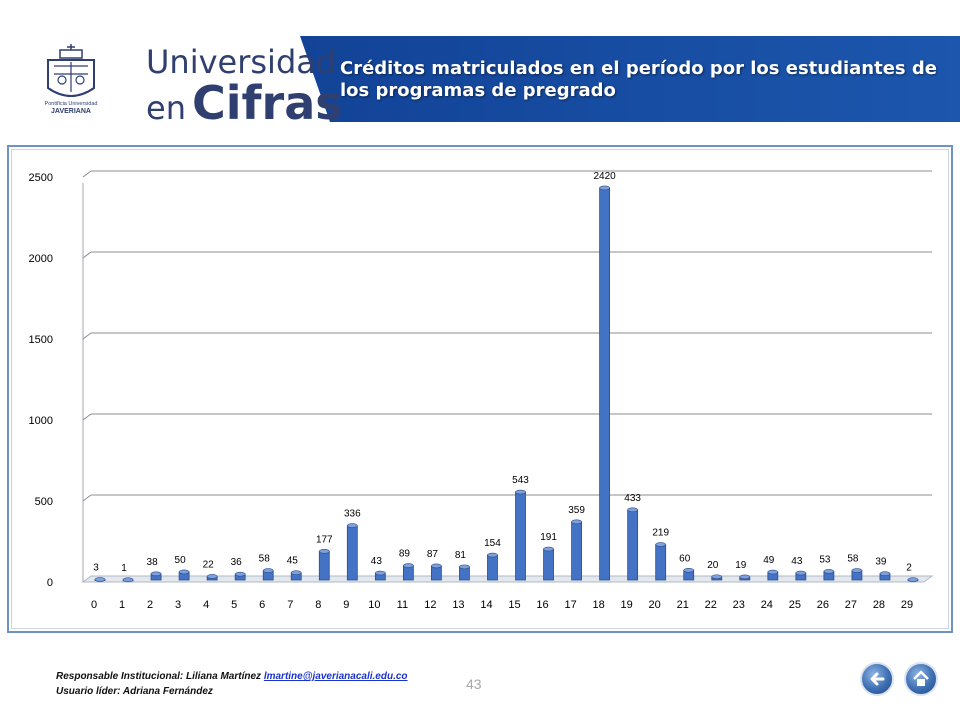 This screenshot has height=720, width=960. What do you see at coordinates (122, 605) in the screenshot?
I see `x-tick-label: 1` at bounding box center [122, 605].